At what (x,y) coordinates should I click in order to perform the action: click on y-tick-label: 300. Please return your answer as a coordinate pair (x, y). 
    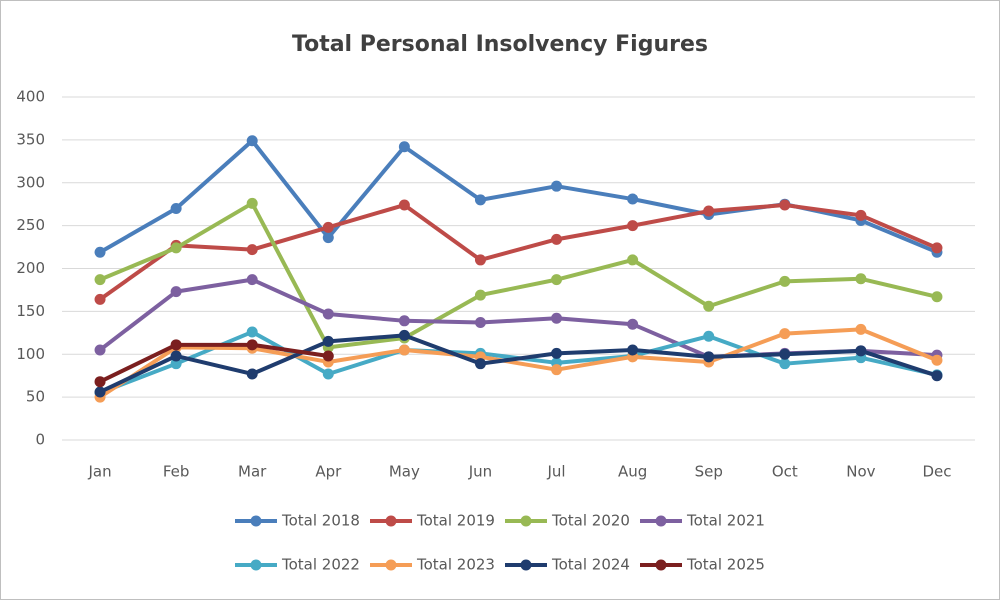
    Looking at the image, I should click on (30, 182).